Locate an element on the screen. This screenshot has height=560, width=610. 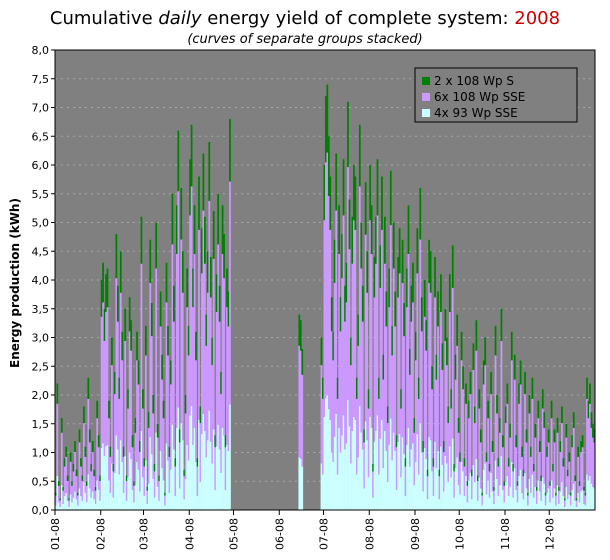
y-tick-label: 6,0 is located at coordinates (41, 165).